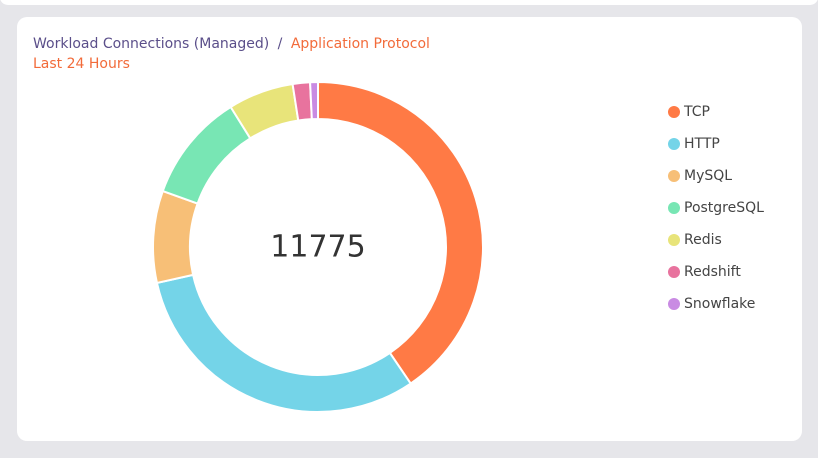 This screenshot has width=818, height=458. What do you see at coordinates (724, 208) in the screenshot?
I see `legend-label: PostgreSQL` at bounding box center [724, 208].